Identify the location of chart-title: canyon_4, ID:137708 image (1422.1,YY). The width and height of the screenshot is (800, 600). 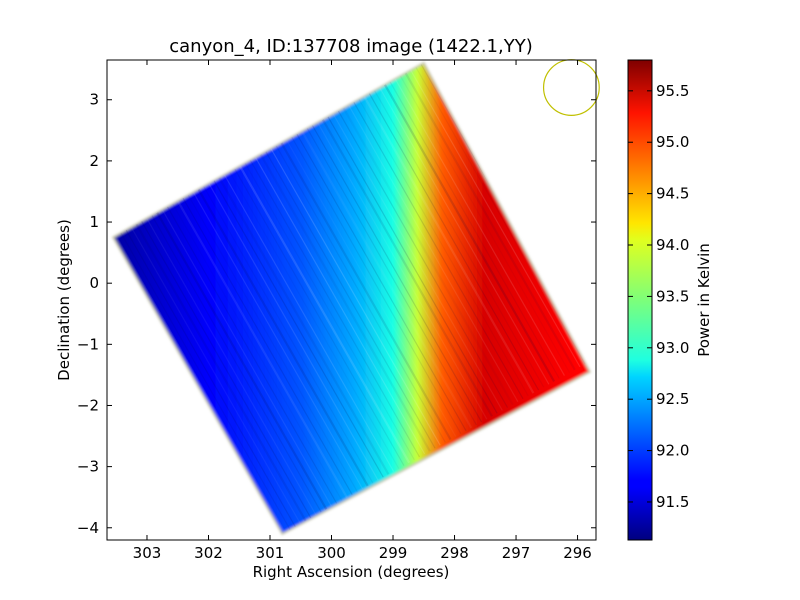
(351, 46).